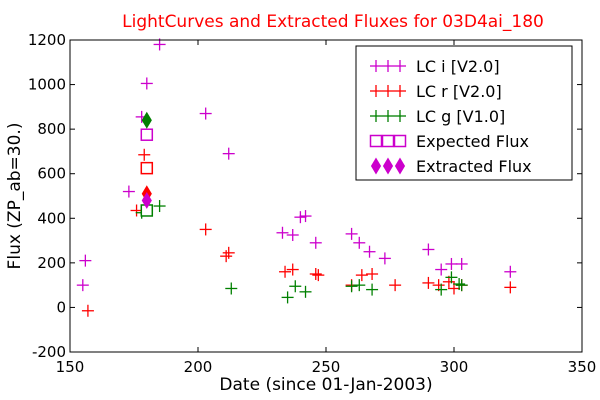  What do you see at coordinates (454, 367) in the screenshot?
I see `x-tick-label: 300` at bounding box center [454, 367].